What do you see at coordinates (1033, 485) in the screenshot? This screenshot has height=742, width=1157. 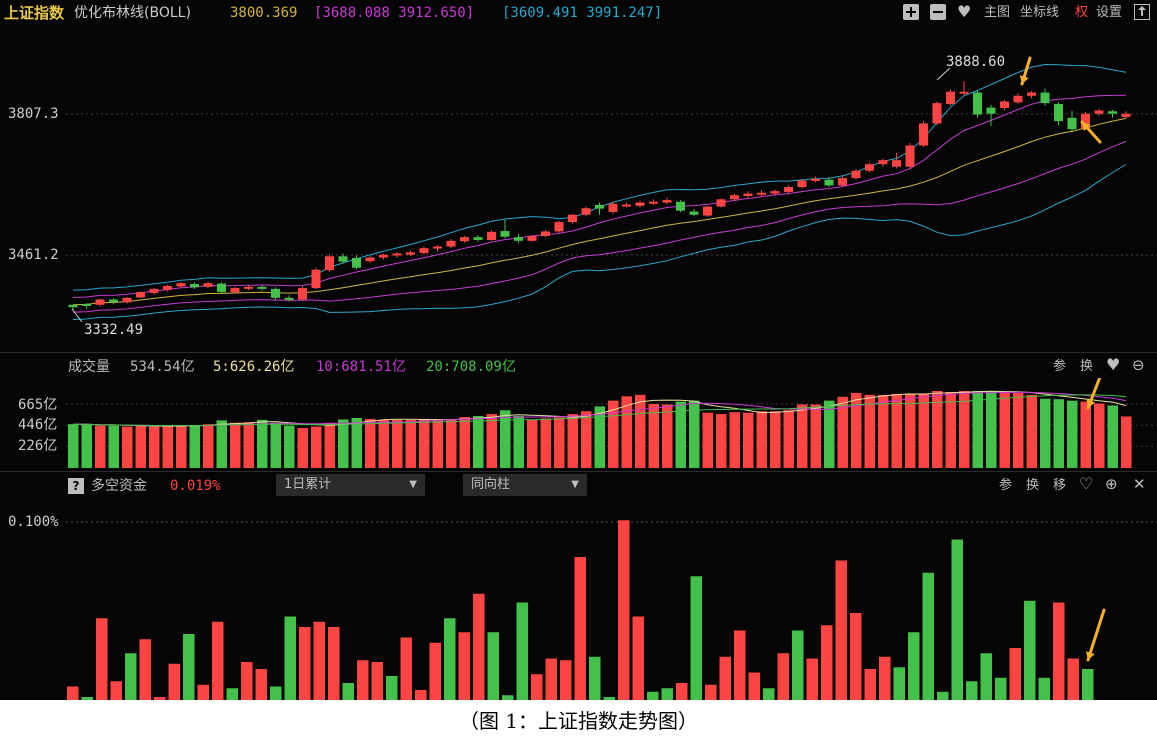 I see `capital-switch-button: 换` at bounding box center [1033, 485].